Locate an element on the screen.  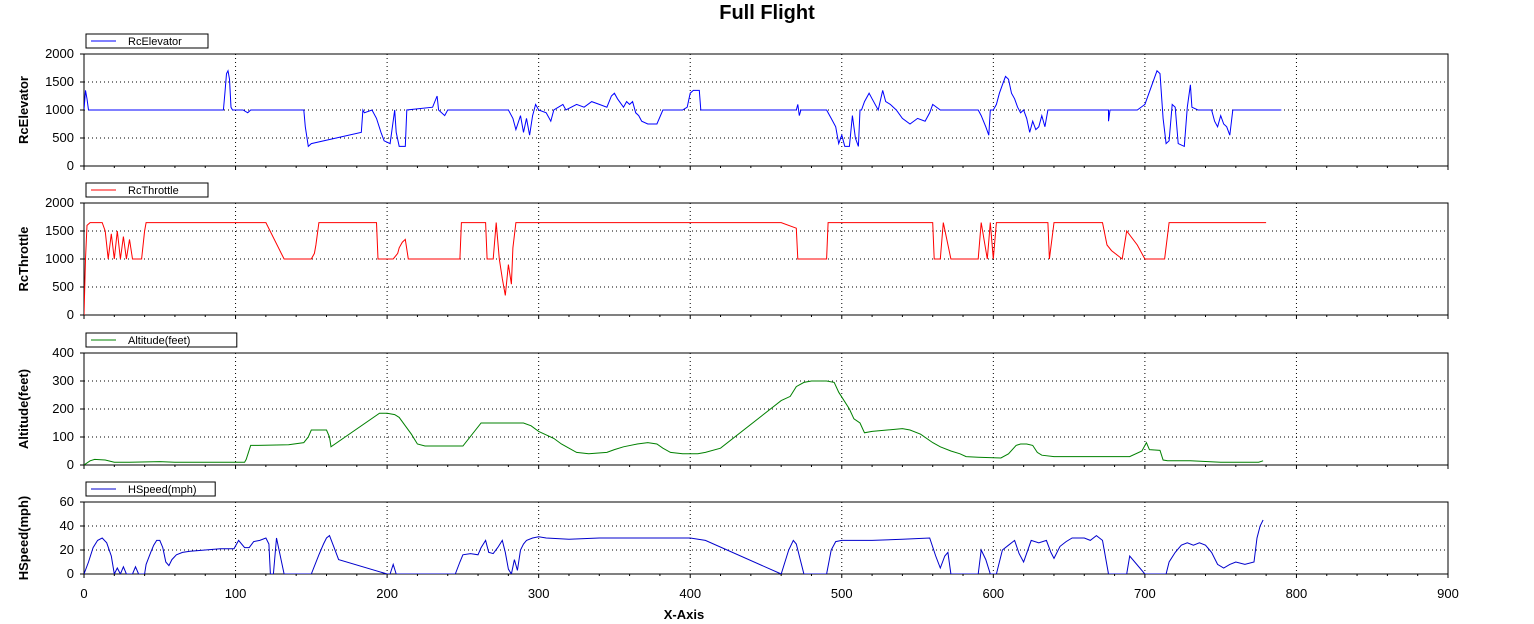
x-tick-label: 100 is located at coordinates (236, 593).